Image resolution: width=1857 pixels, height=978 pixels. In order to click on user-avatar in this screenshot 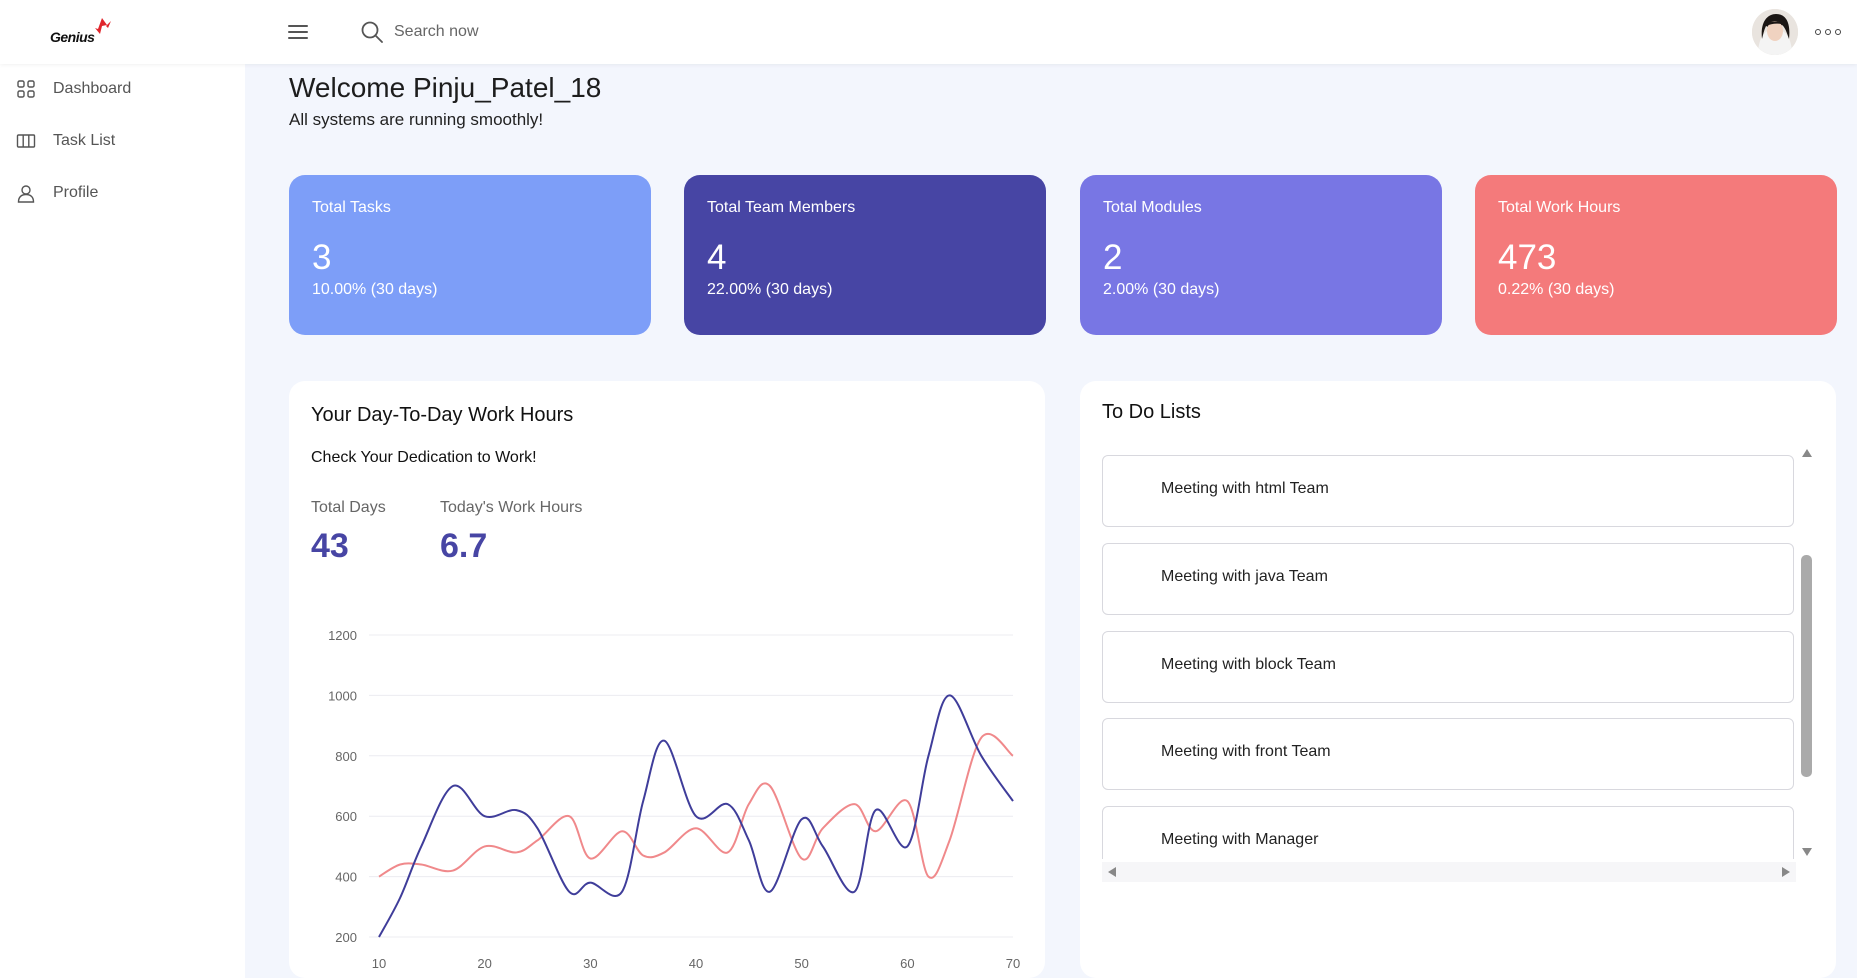, I will do `click(1775, 32)`.